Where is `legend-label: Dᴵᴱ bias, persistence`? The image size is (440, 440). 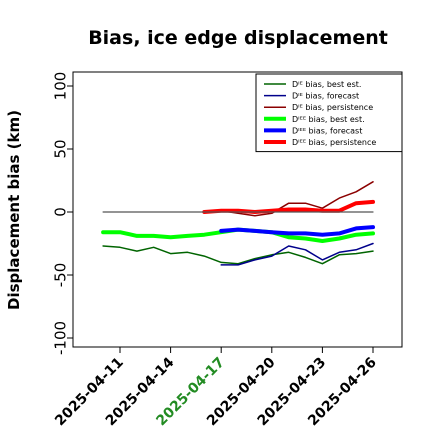 legend-label: Dᴵᴱ bias, persistence is located at coordinates (332, 107).